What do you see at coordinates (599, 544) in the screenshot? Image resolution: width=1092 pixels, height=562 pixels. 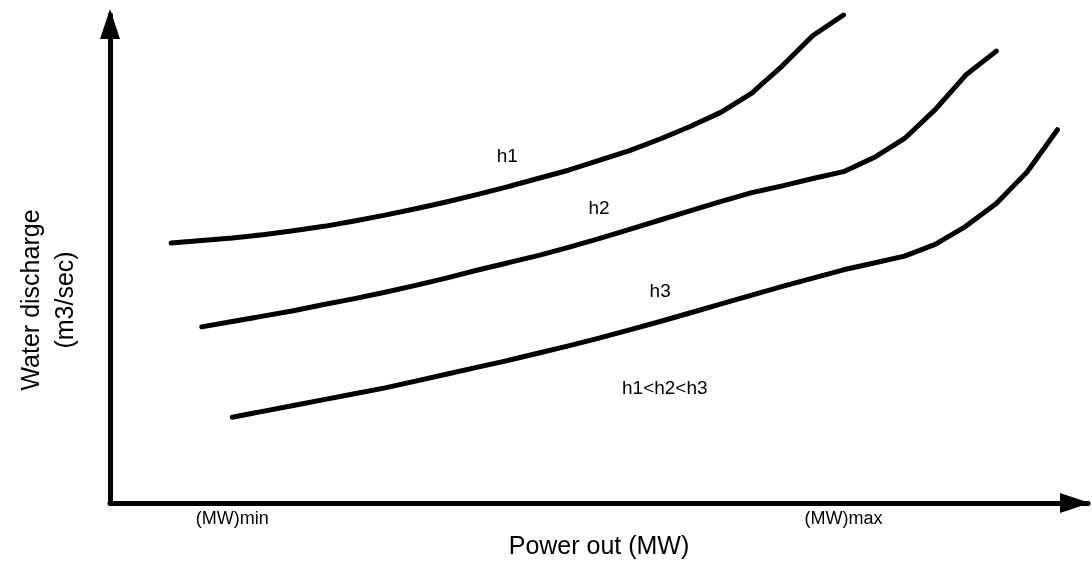 I see `x-axis-title: Power out (MW)` at bounding box center [599, 544].